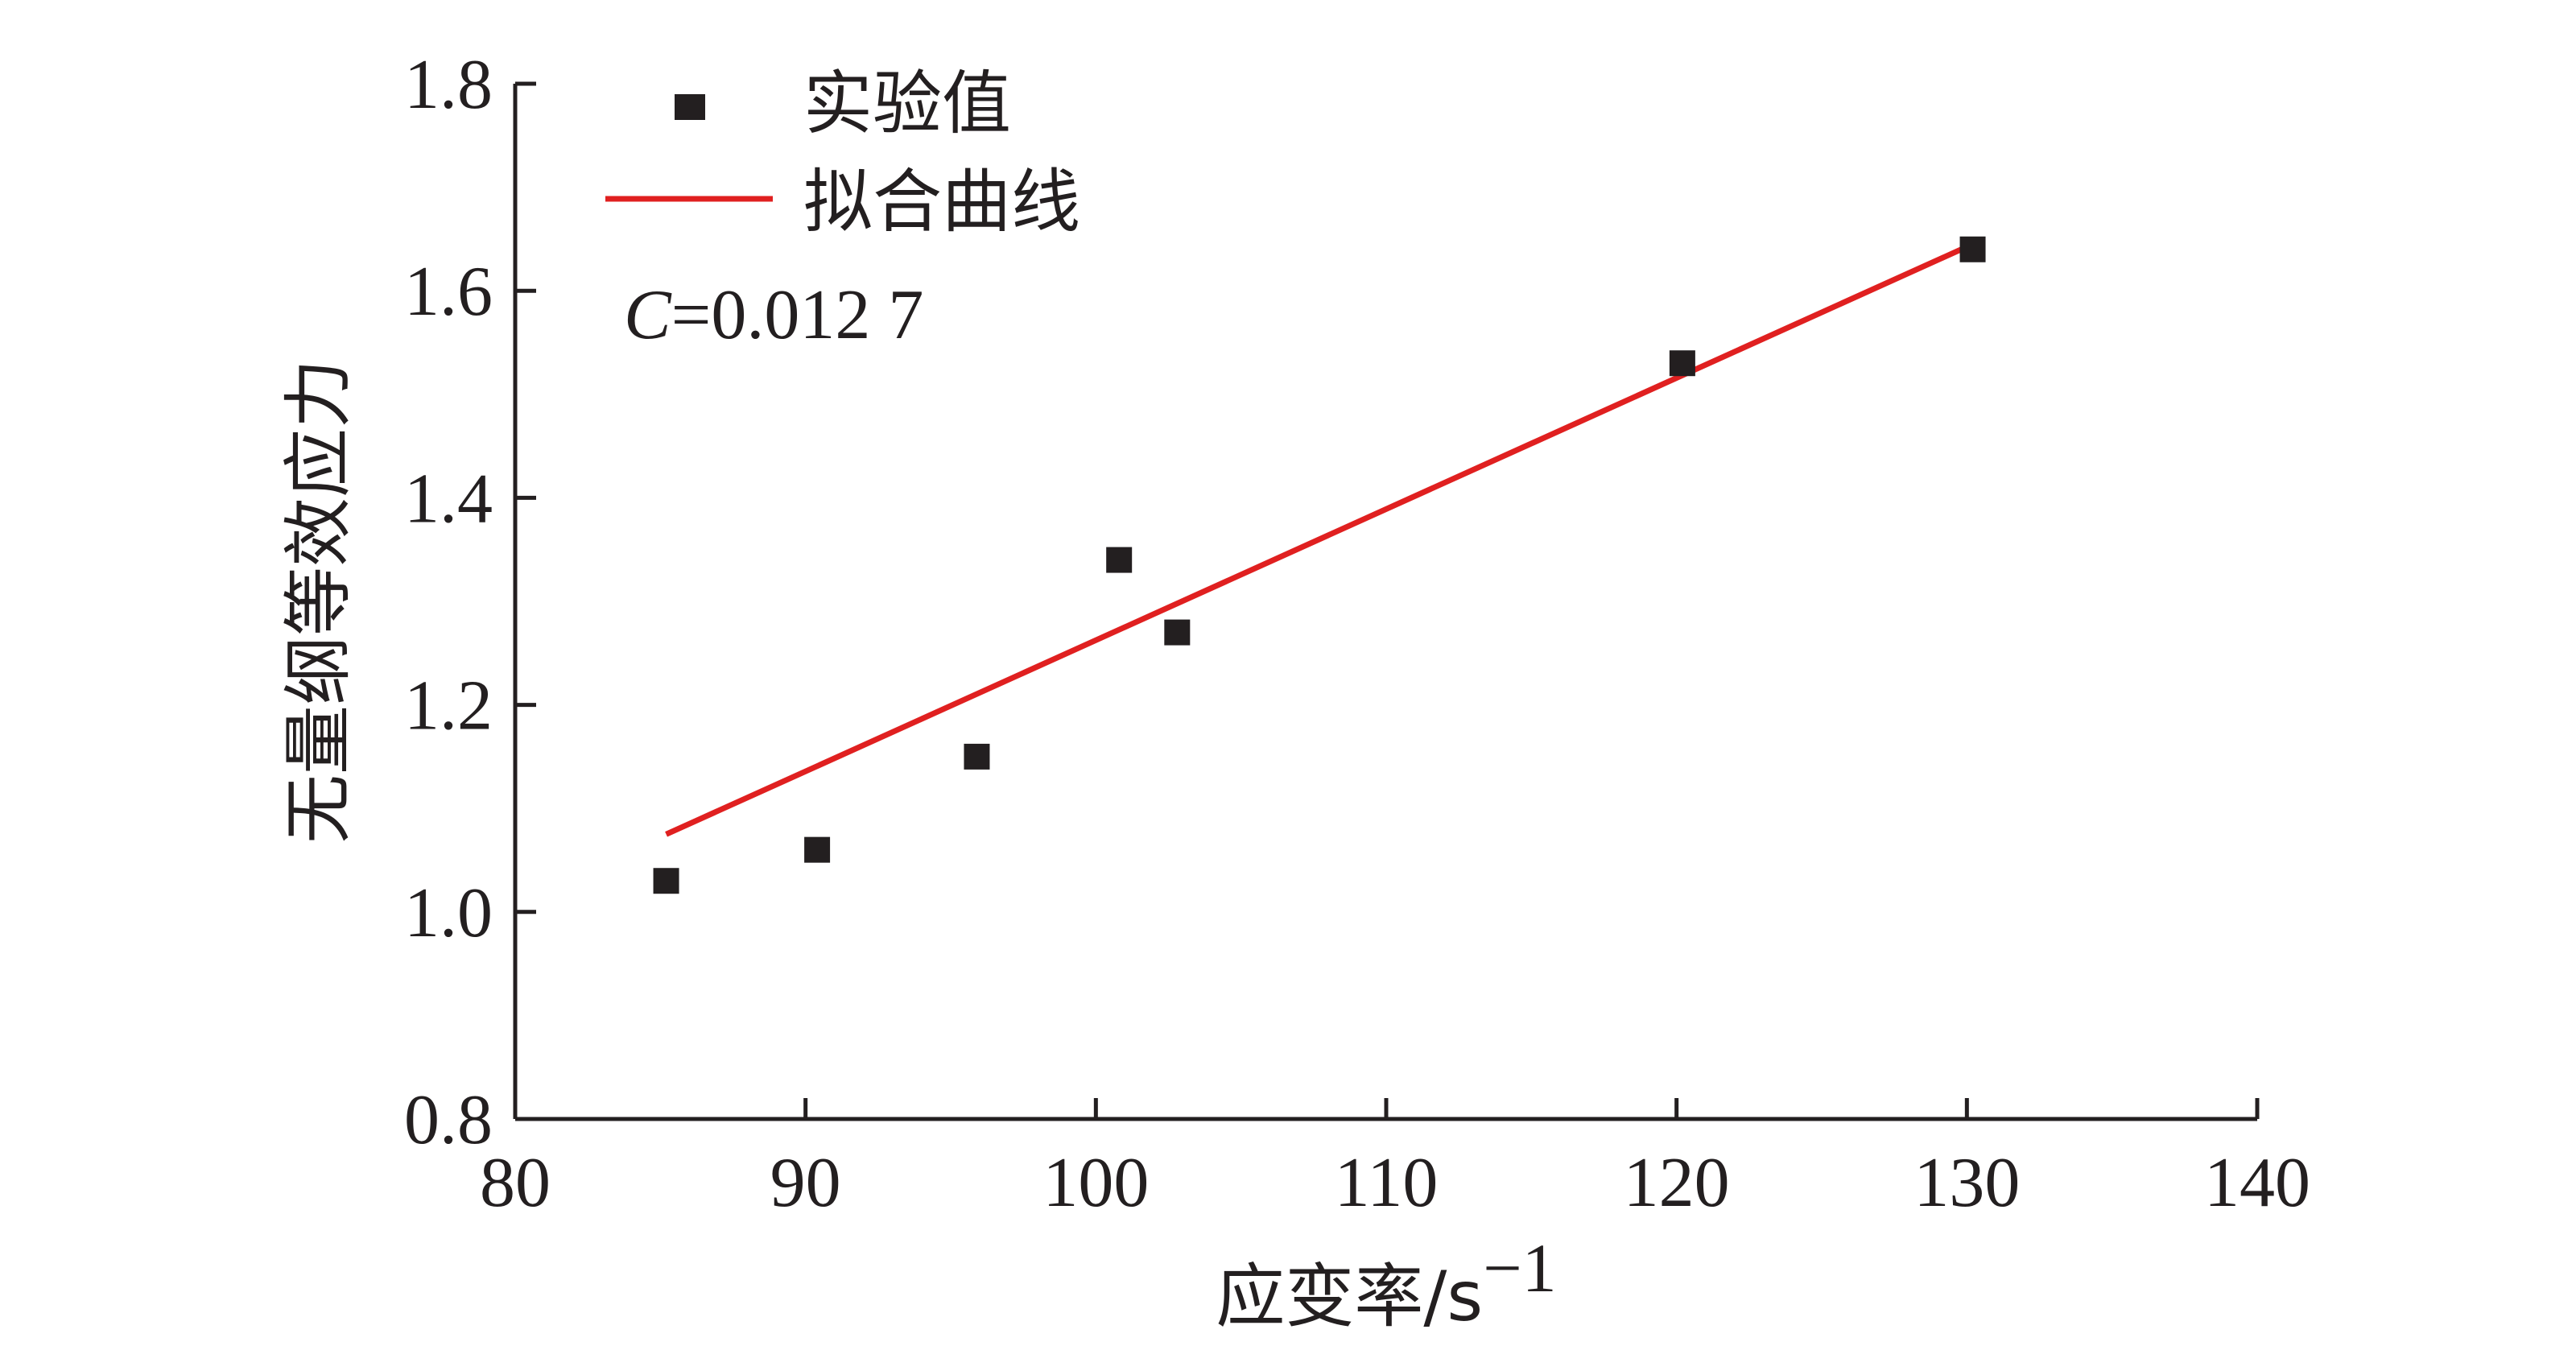  I want to click on x-tick-label-110: 110, so click(1387, 1183).